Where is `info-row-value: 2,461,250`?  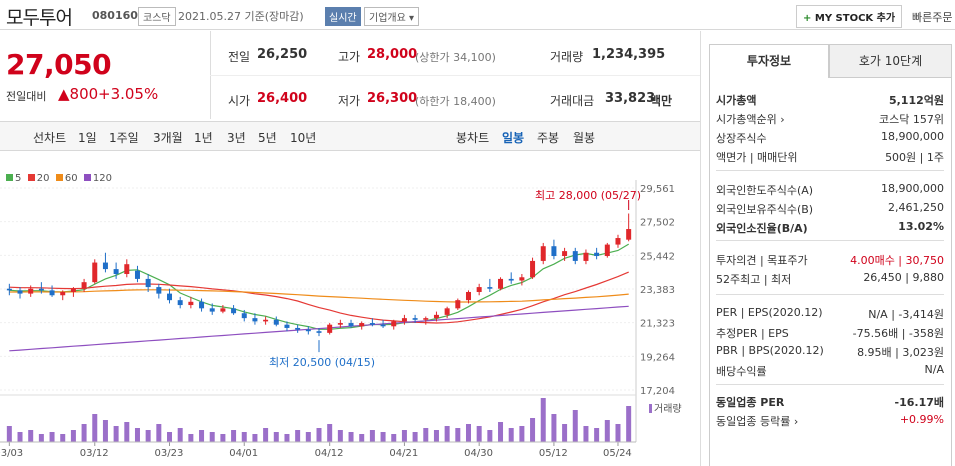
info-row-value: 2,461,250 is located at coordinates (916, 207).